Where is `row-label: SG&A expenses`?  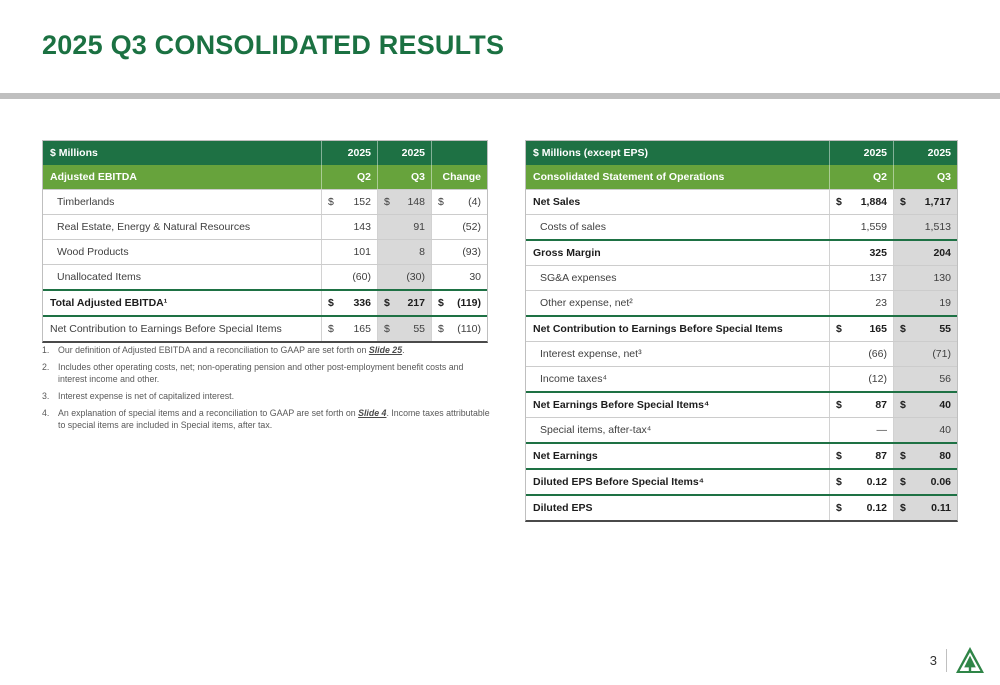
row-label: SG&A expenses is located at coordinates (578, 278).